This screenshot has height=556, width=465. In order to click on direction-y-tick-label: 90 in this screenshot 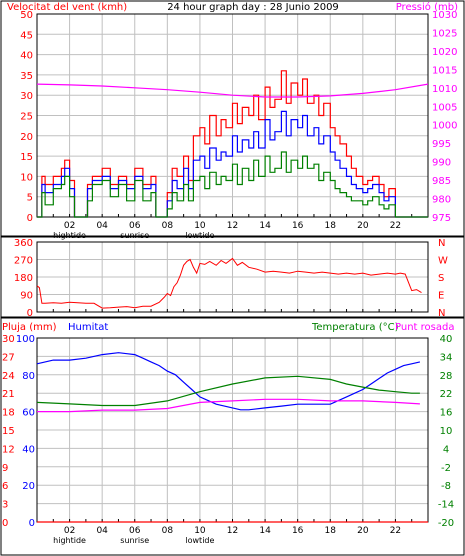, I will do `click(26, 296)`.